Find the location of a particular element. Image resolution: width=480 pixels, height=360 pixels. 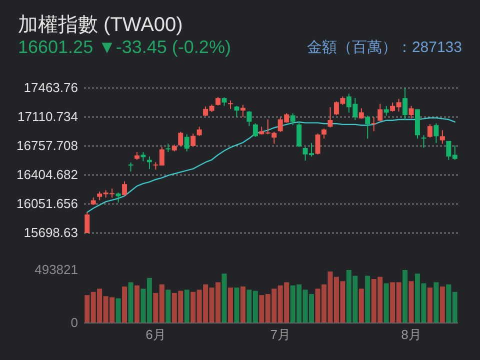

y-tick-label: 493821 is located at coordinates (56, 269).